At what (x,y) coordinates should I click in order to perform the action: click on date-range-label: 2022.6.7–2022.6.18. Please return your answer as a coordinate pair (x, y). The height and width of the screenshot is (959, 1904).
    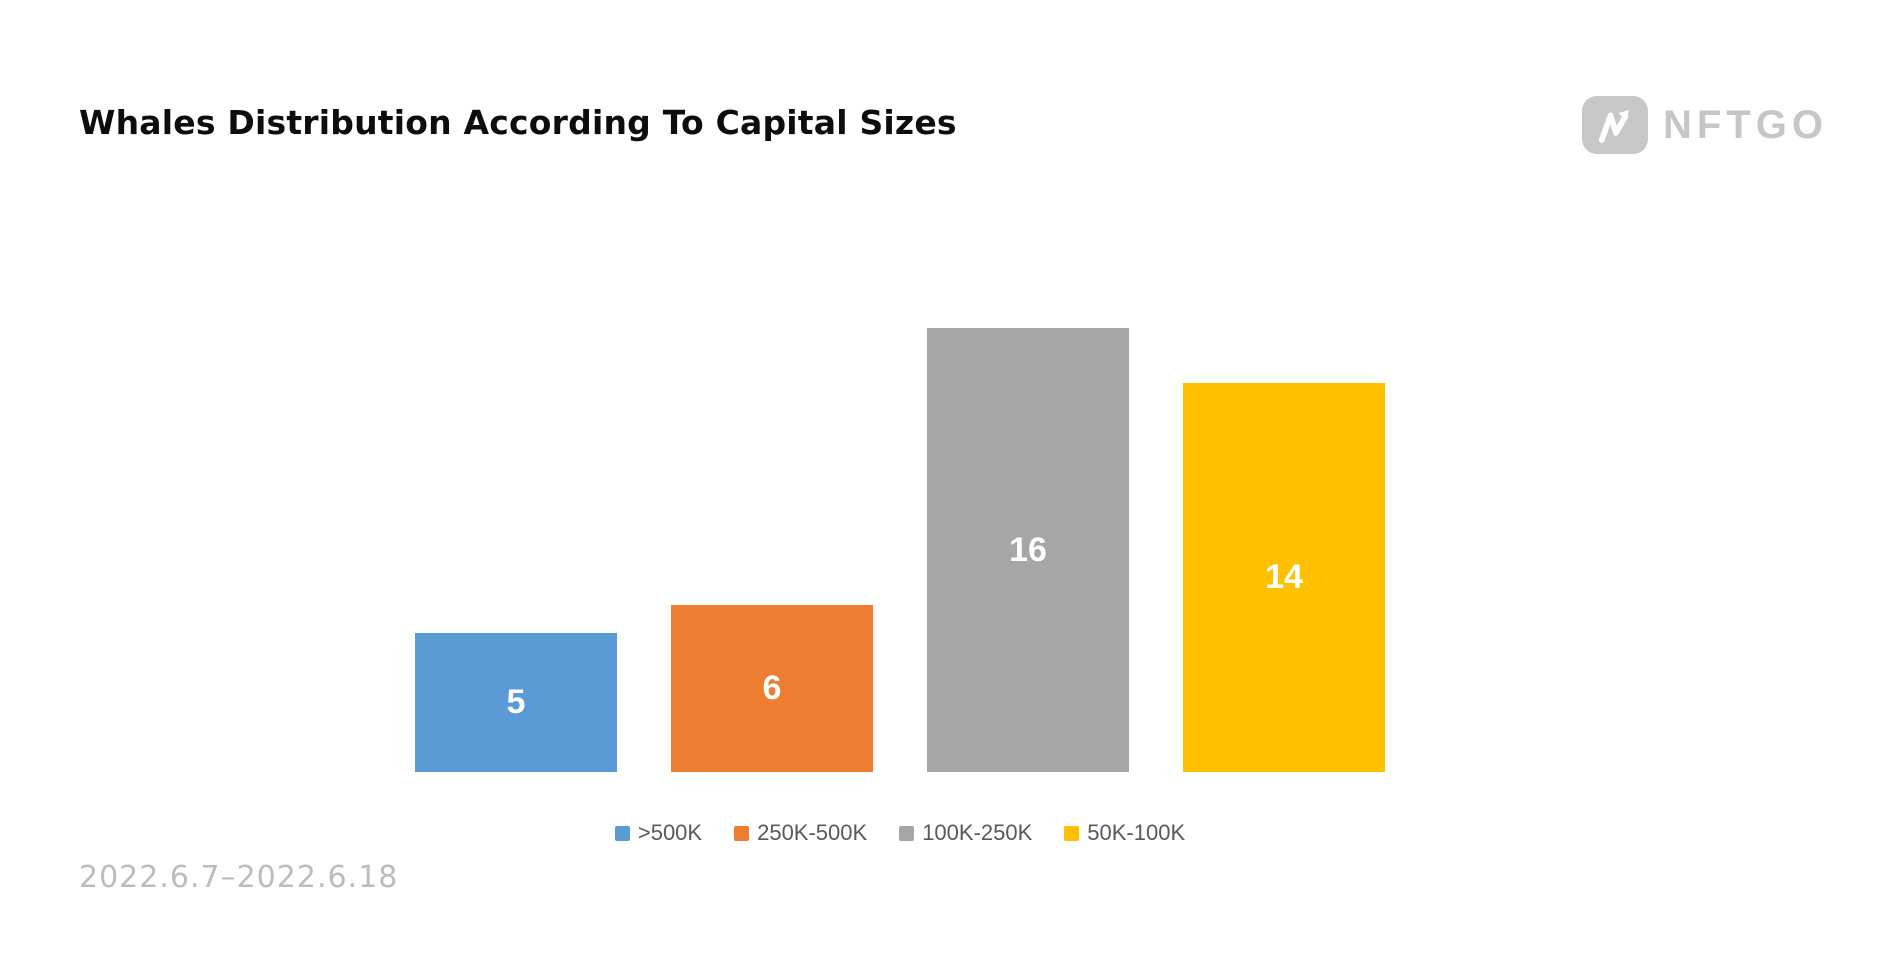
    Looking at the image, I should click on (239, 877).